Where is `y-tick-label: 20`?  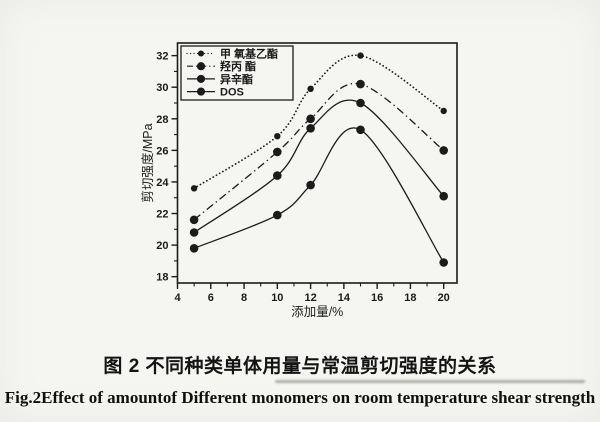
y-tick-label: 20 is located at coordinates (162, 246).